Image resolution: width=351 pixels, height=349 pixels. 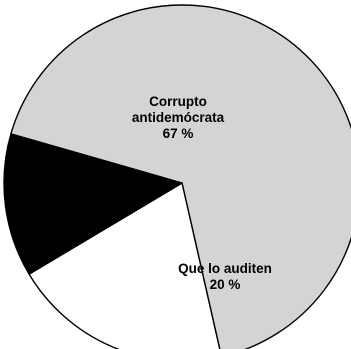 I want to click on slice-label-line: antidemócrata, so click(x=178, y=117).